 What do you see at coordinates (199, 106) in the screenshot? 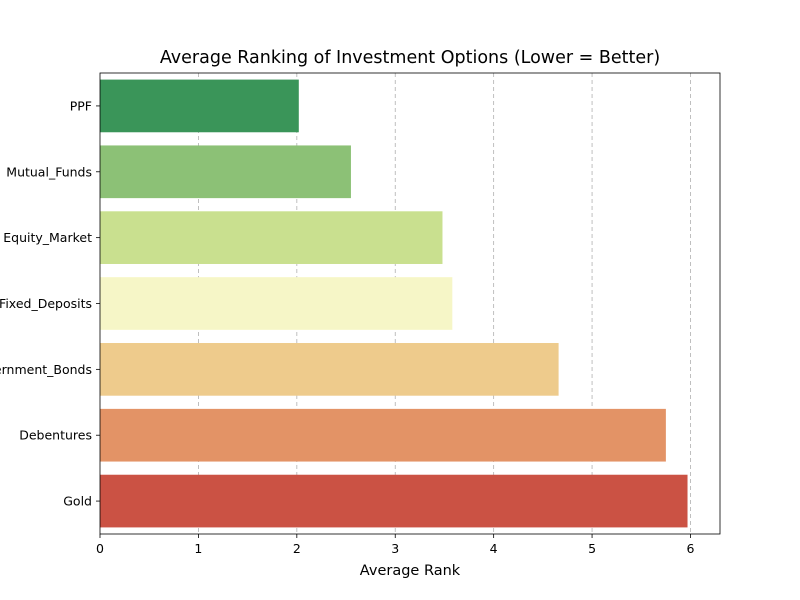
I see `bar-ppf` at bounding box center [199, 106].